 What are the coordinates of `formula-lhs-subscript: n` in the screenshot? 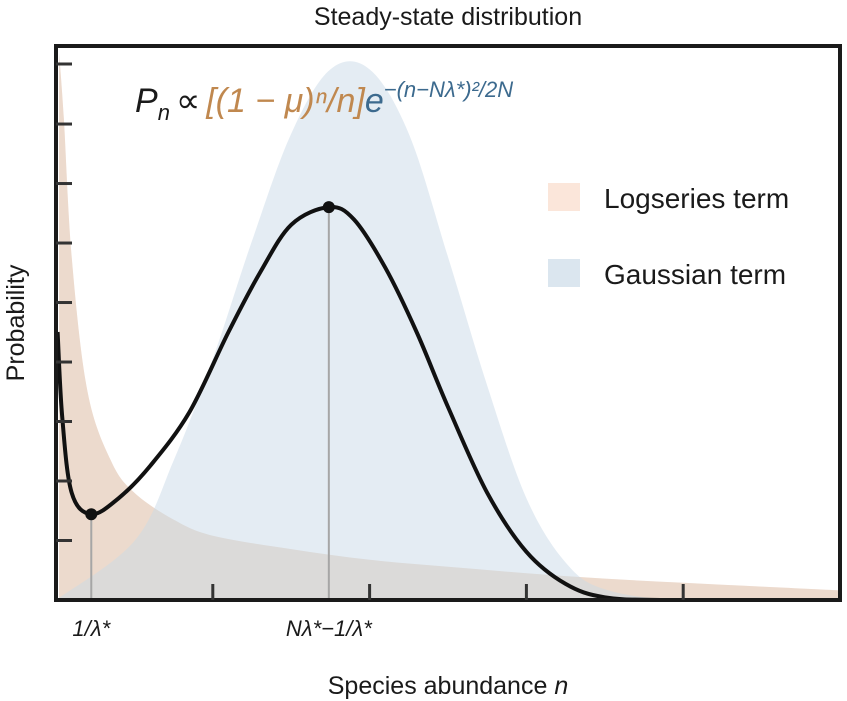 It's located at (164, 112).